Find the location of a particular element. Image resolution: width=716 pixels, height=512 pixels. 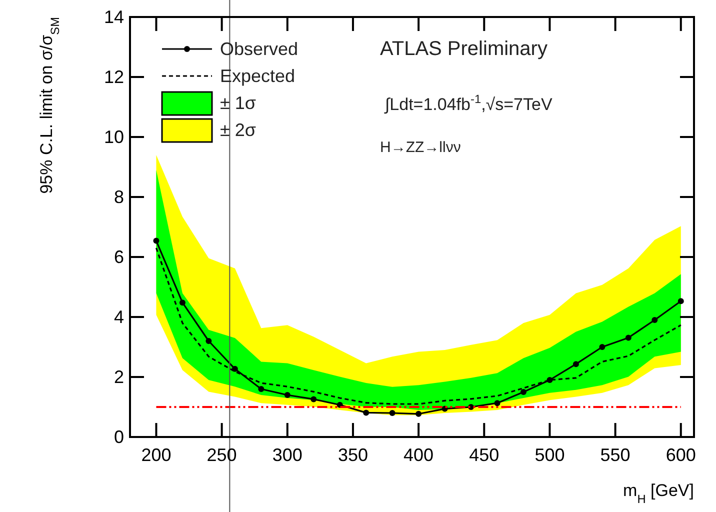

annotation: ATLAS Preliminary is located at coordinates (464, 49).